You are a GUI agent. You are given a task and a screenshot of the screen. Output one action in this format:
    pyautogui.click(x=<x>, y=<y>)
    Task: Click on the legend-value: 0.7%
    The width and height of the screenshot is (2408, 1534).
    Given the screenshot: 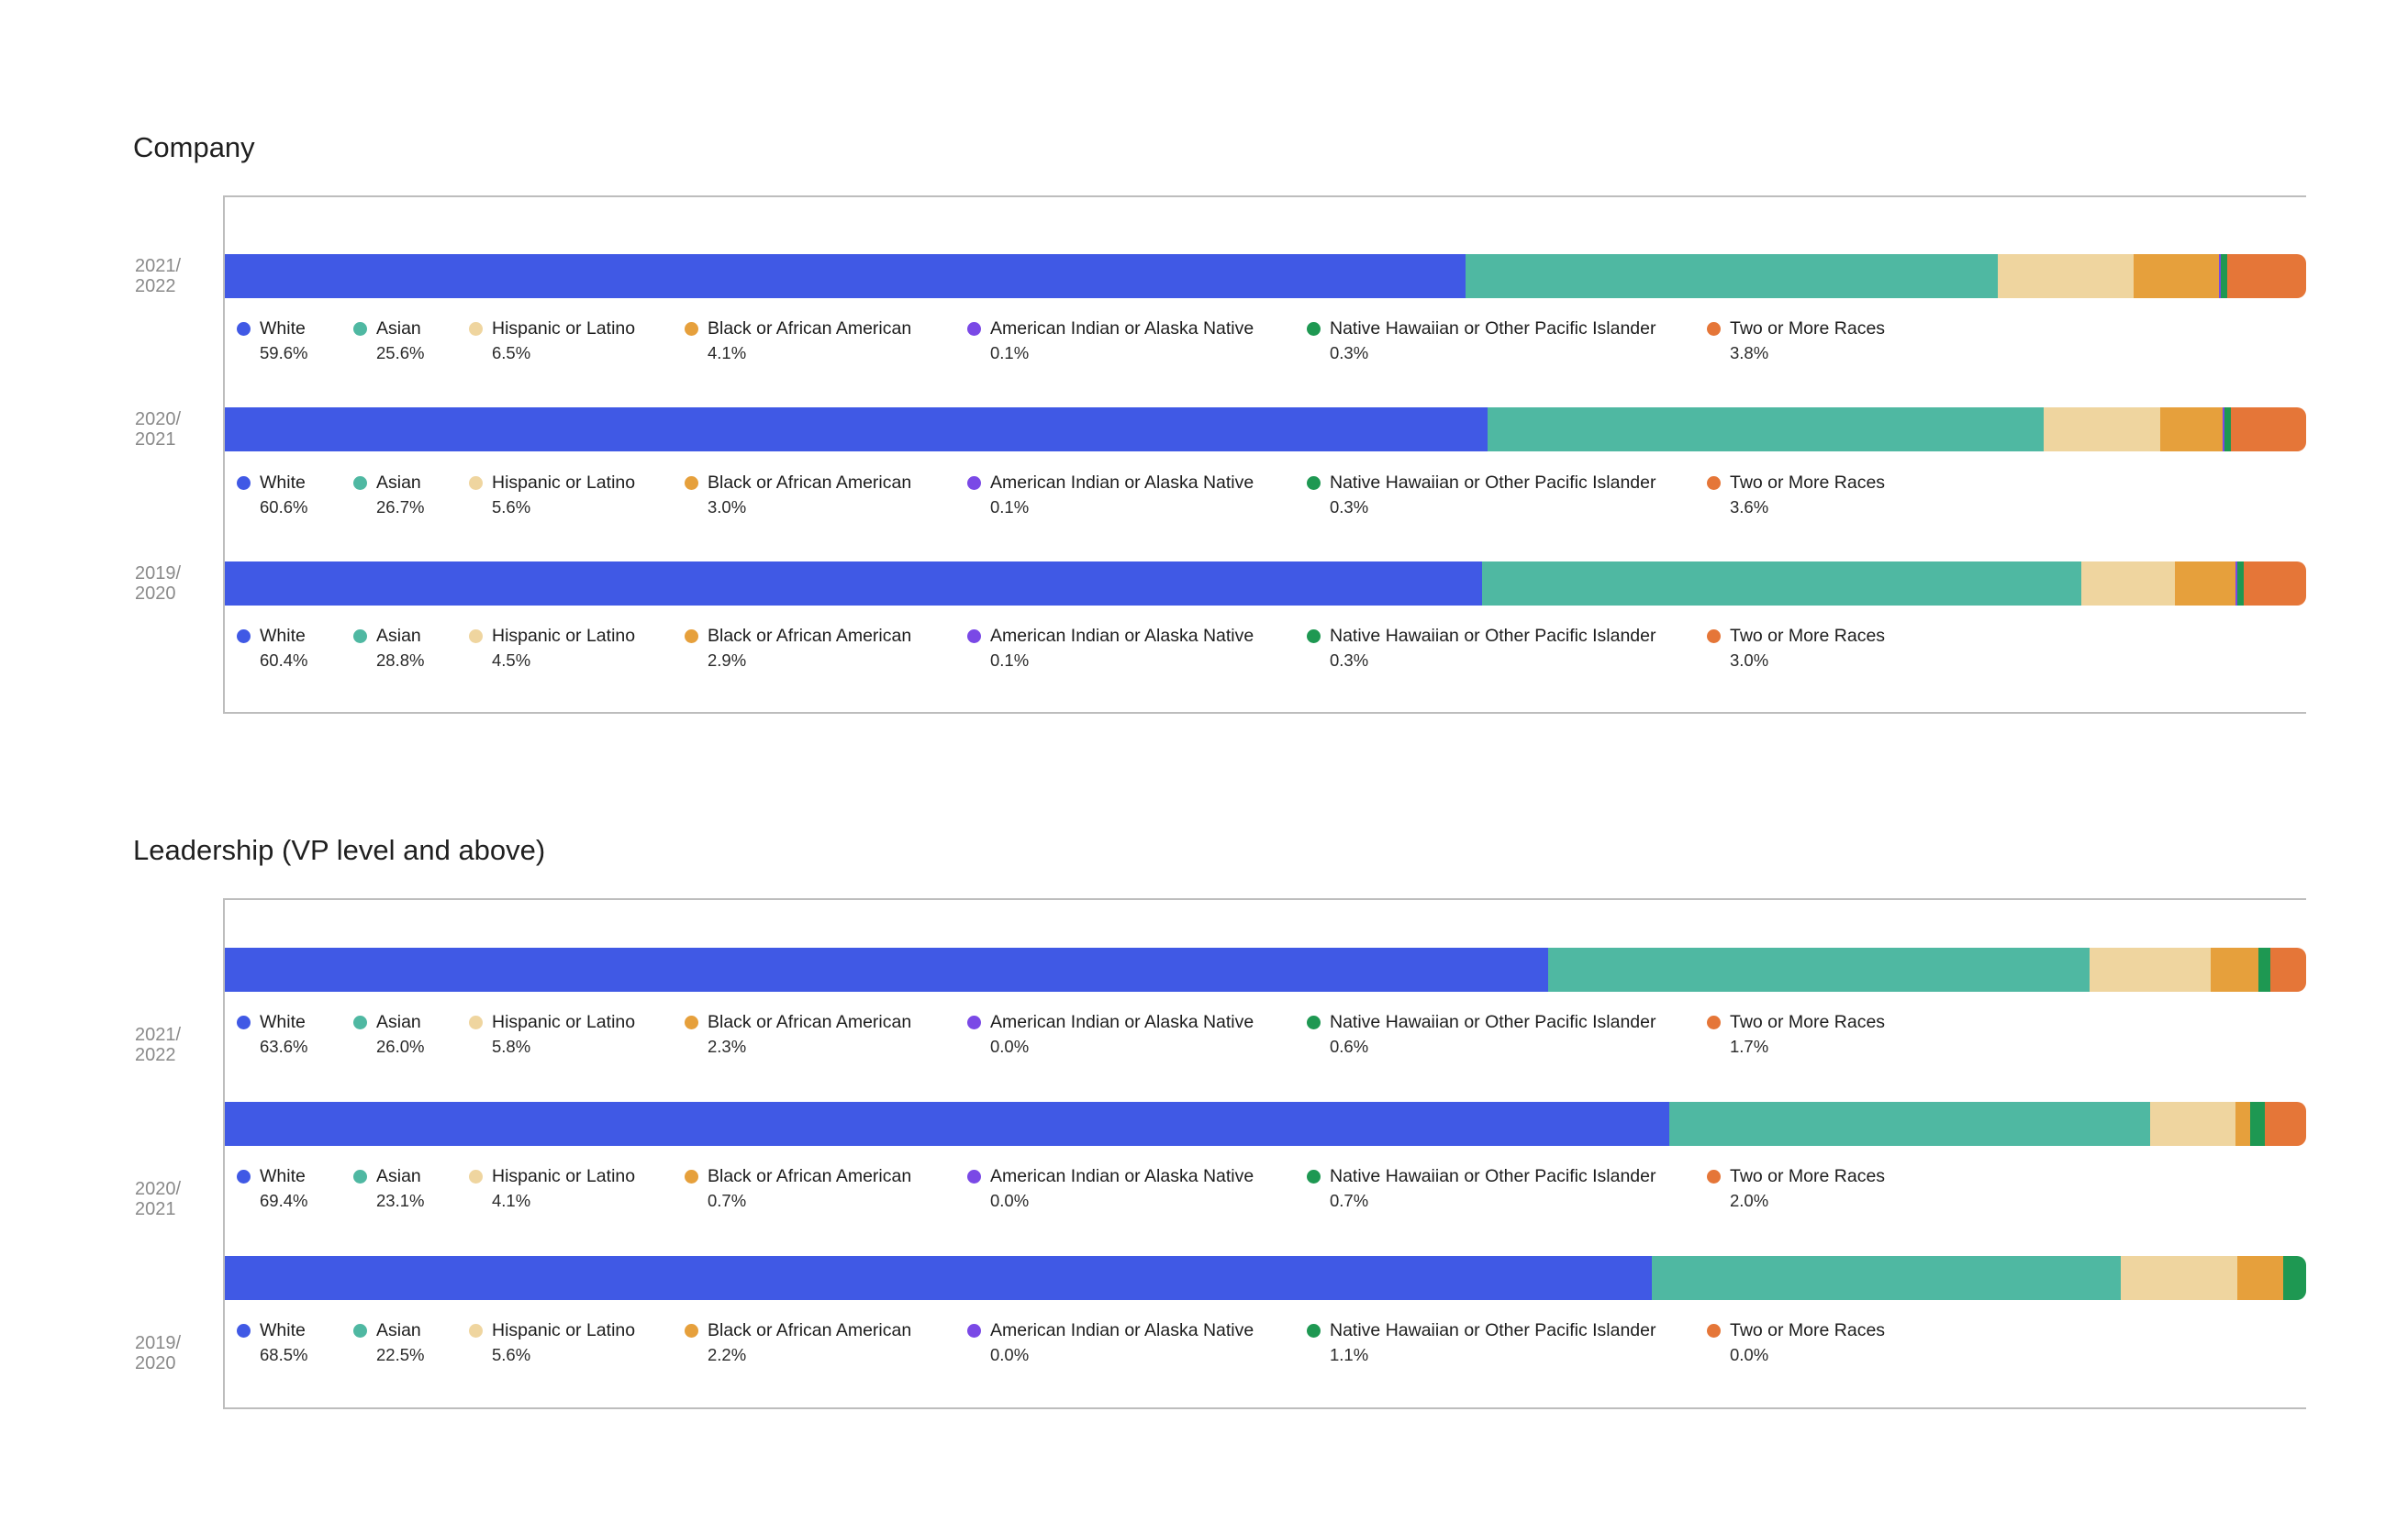 What is the action you would take?
    pyautogui.click(x=728, y=1200)
    